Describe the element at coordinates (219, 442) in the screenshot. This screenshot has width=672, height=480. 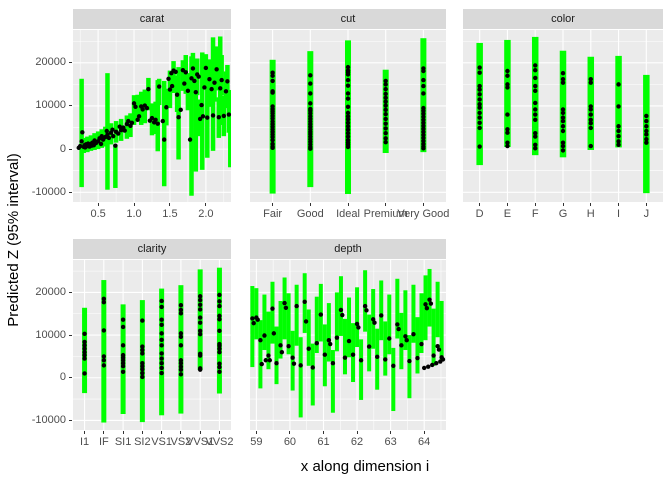
I see `x-tick-label: VVS2` at that location.